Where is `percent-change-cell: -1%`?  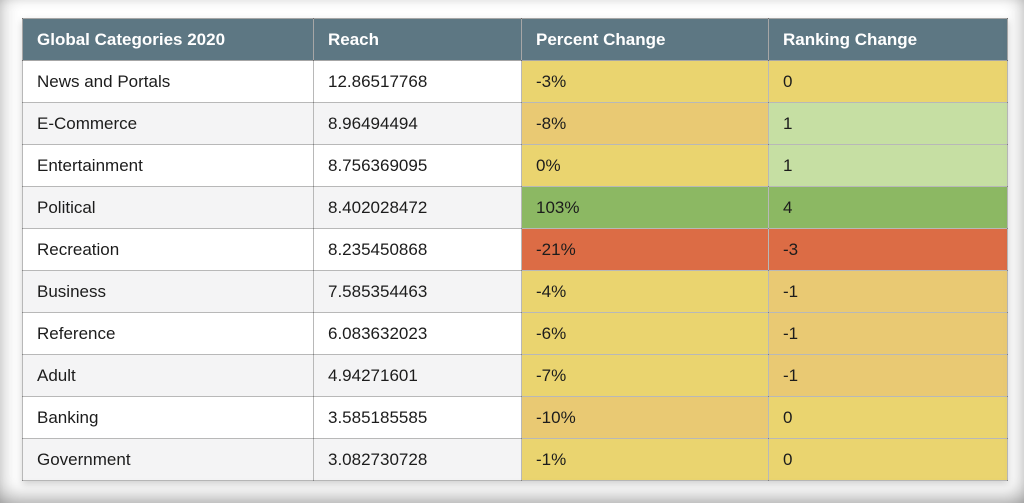 percent-change-cell: -1% is located at coordinates (645, 459).